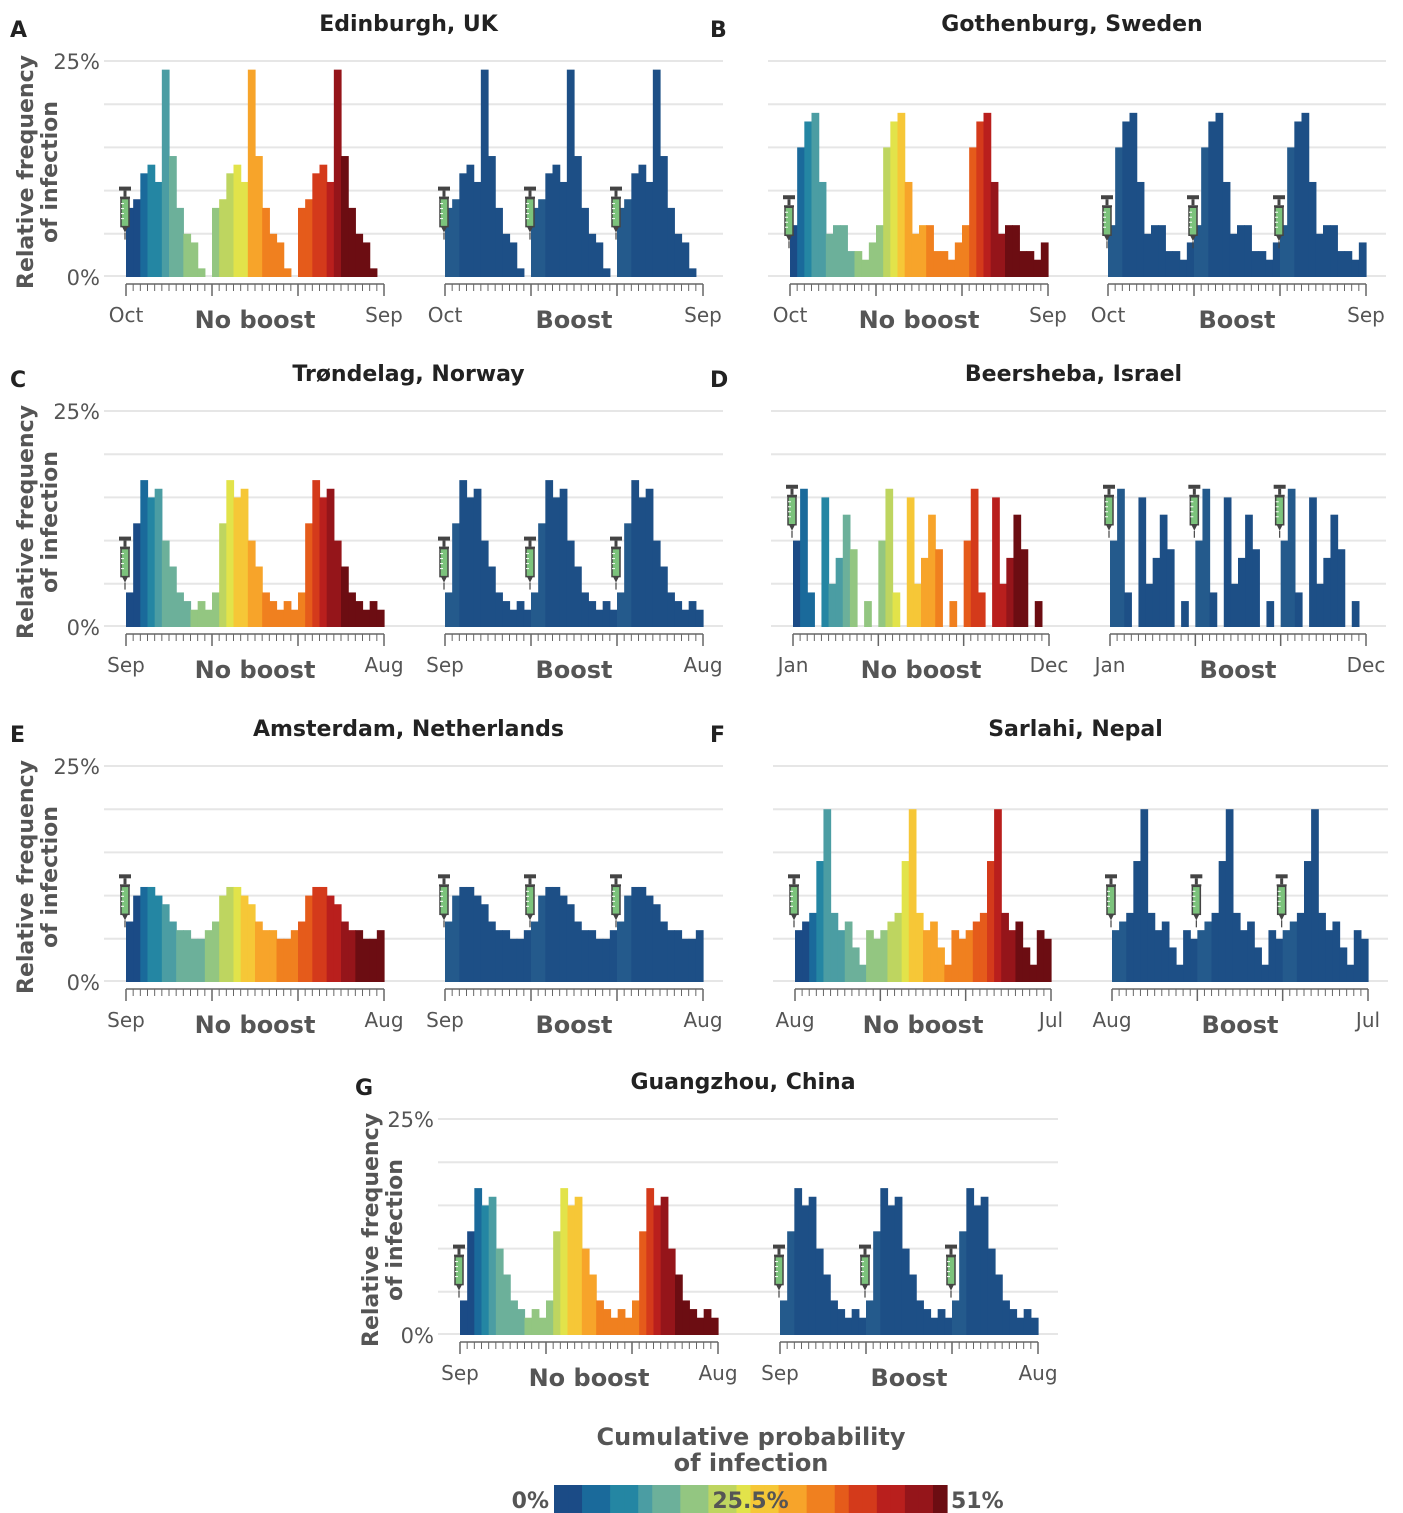 This screenshot has width=1403, height=1513. What do you see at coordinates (38, 877) in the screenshot?
I see `y-axis-label: Relative frequency of infection` at bounding box center [38, 877].